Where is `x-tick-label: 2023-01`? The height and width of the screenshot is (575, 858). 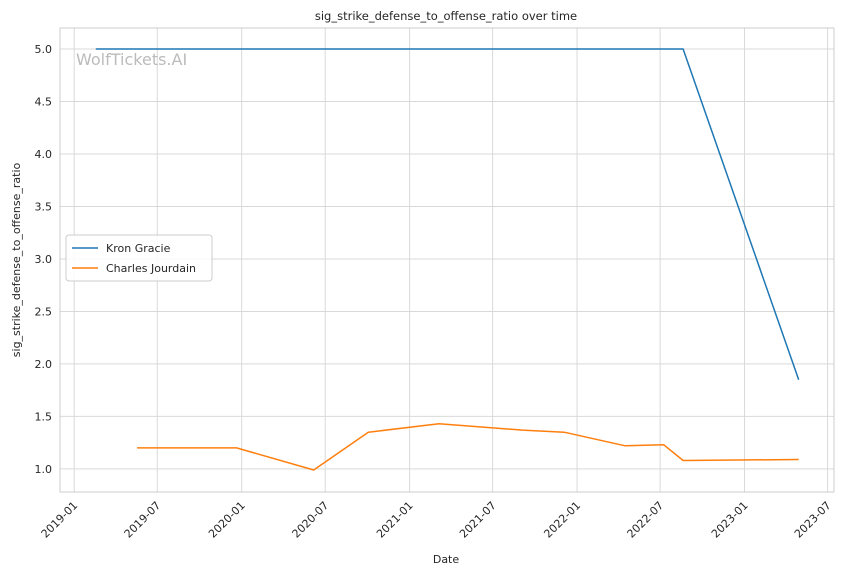
x-tick-label: 2023-01 is located at coordinates (730, 520).